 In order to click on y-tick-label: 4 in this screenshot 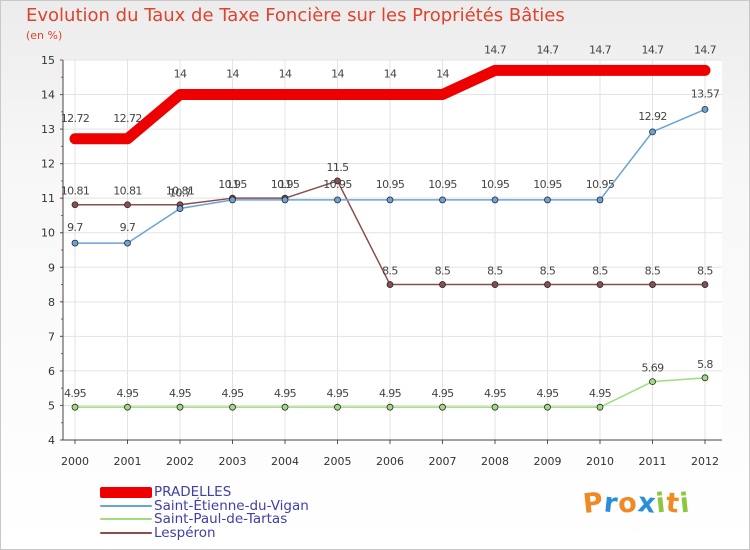, I will do `click(51, 440)`.